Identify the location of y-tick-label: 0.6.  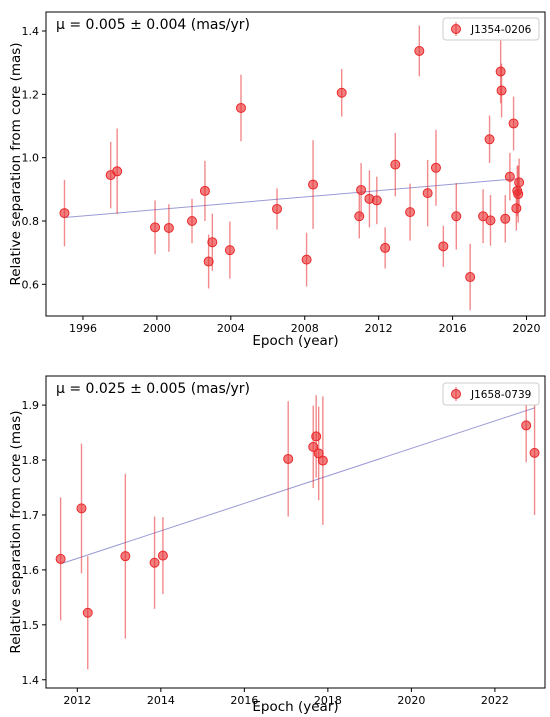
(31, 284).